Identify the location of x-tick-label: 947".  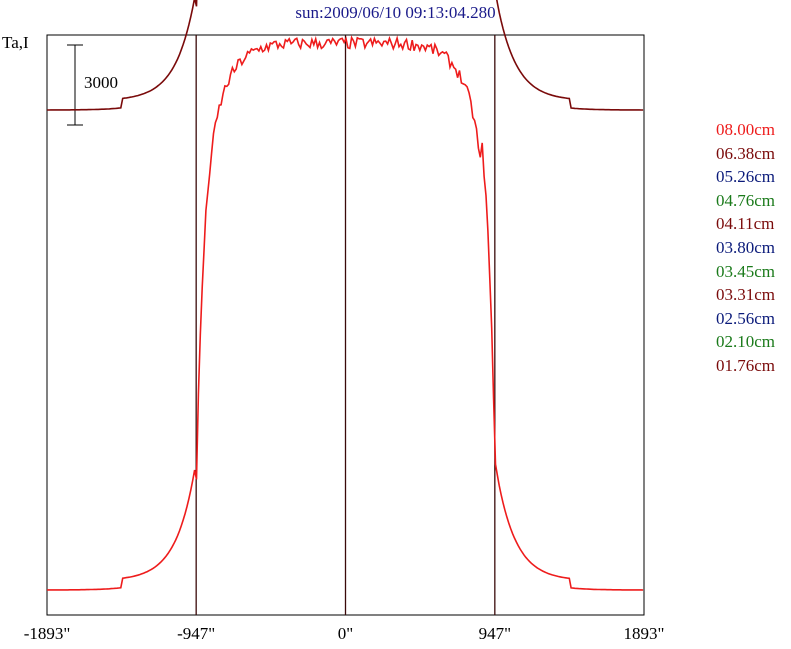
(495, 633).